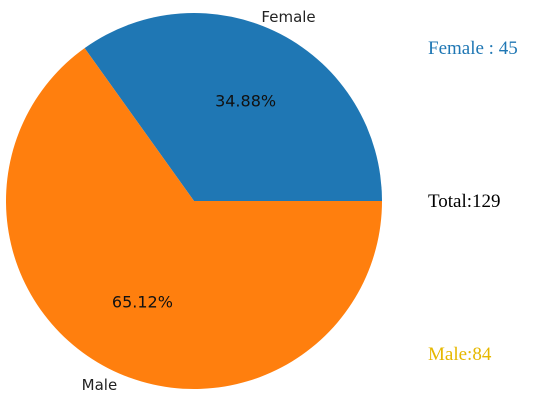 Image resolution: width=550 pixels, height=400 pixels. What do you see at coordinates (100, 385) in the screenshot?
I see `slice-label-male: Male` at bounding box center [100, 385].